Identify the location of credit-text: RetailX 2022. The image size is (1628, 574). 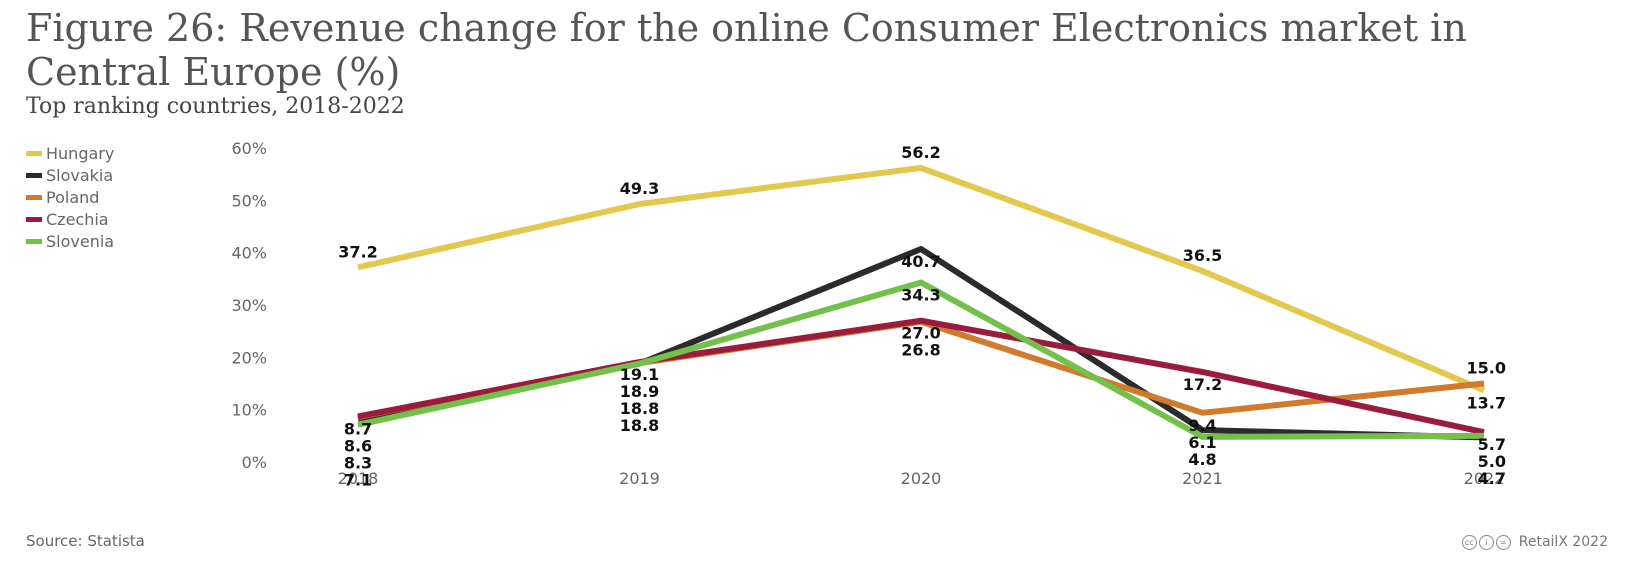
(1563, 542).